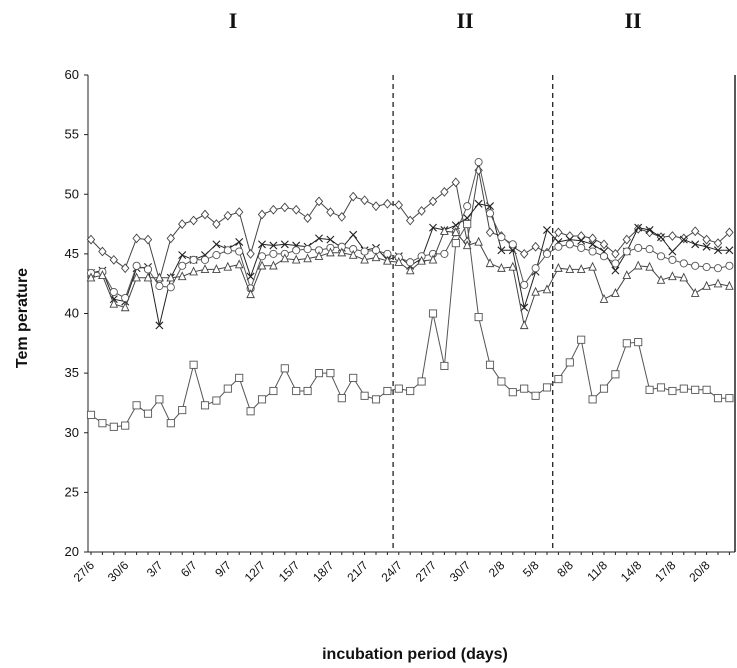 The width and height of the screenshot is (737, 668). I want to click on y-tick-label: 60, so click(72, 74).